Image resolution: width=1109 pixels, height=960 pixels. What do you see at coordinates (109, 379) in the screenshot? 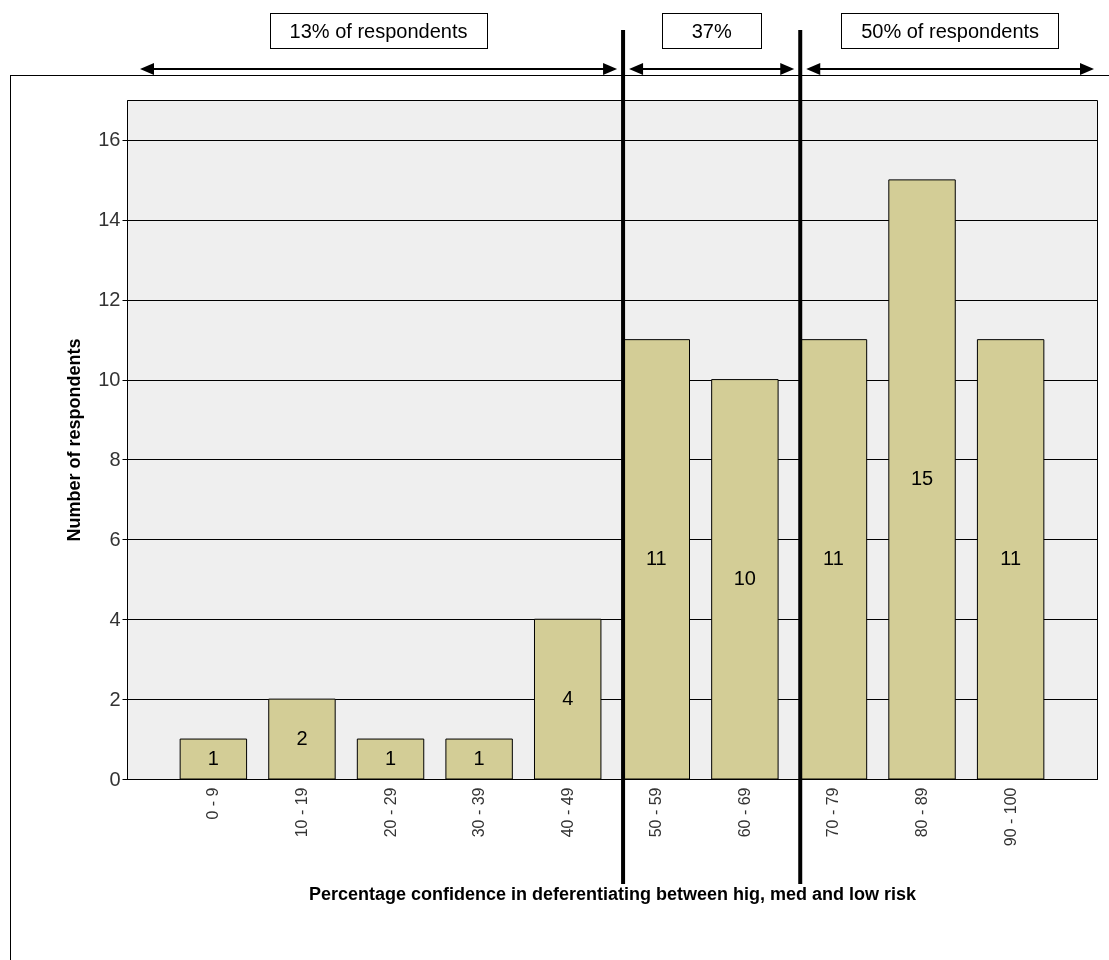
I see `y-tick-label: 10` at bounding box center [109, 379].